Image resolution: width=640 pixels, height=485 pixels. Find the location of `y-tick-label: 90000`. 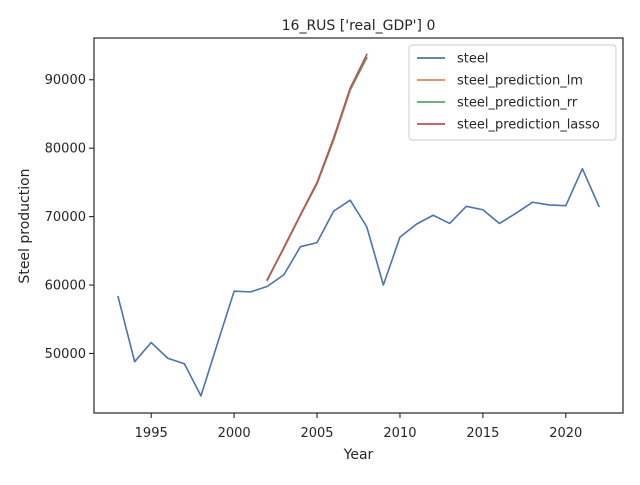

y-tick-label: 90000 is located at coordinates (65, 80).